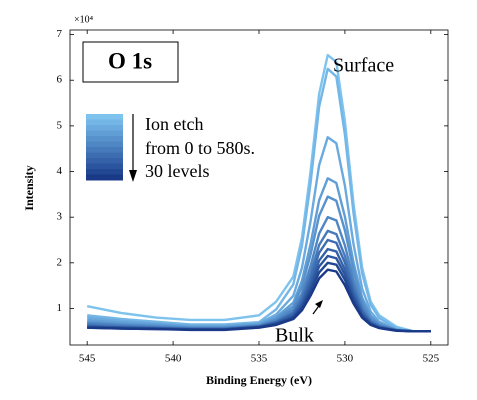 This screenshot has width=477, height=400. Describe the element at coordinates (363, 66) in the screenshot. I see `surface-label: Surface` at that location.